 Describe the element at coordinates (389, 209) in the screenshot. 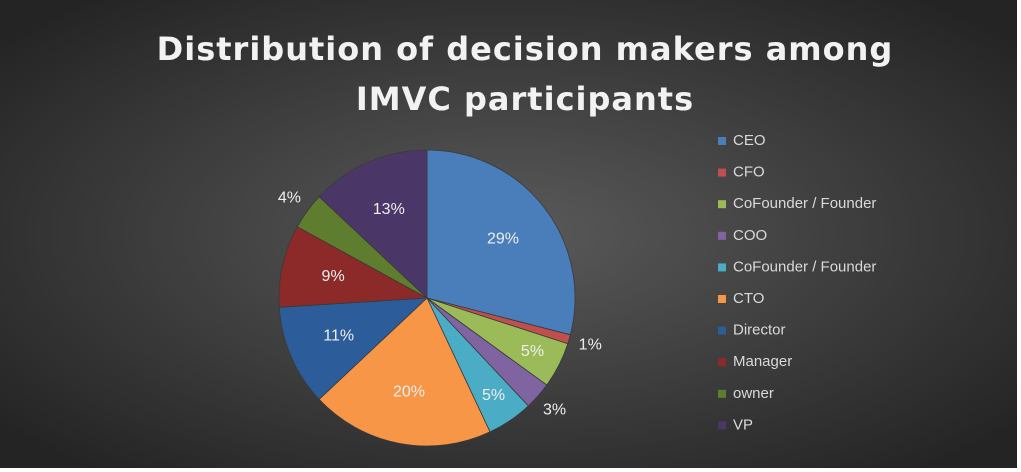

I see `data-label: 13%` at that location.